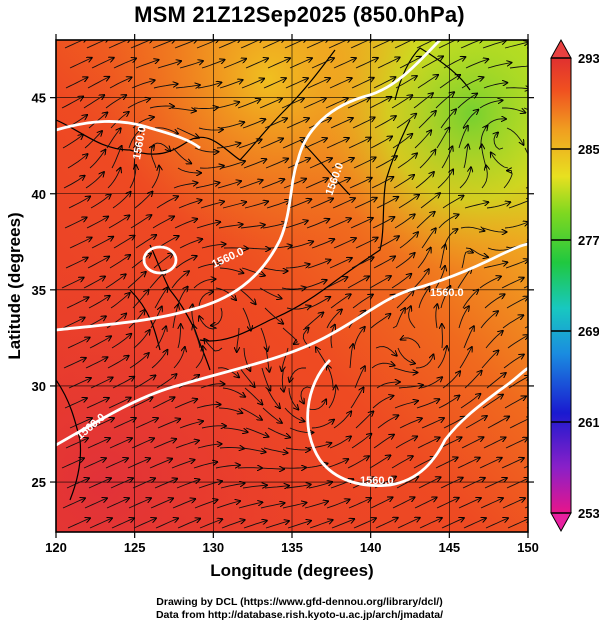 The width and height of the screenshot is (599, 625). I want to click on colorbar-tick-label: 261, so click(588, 422).